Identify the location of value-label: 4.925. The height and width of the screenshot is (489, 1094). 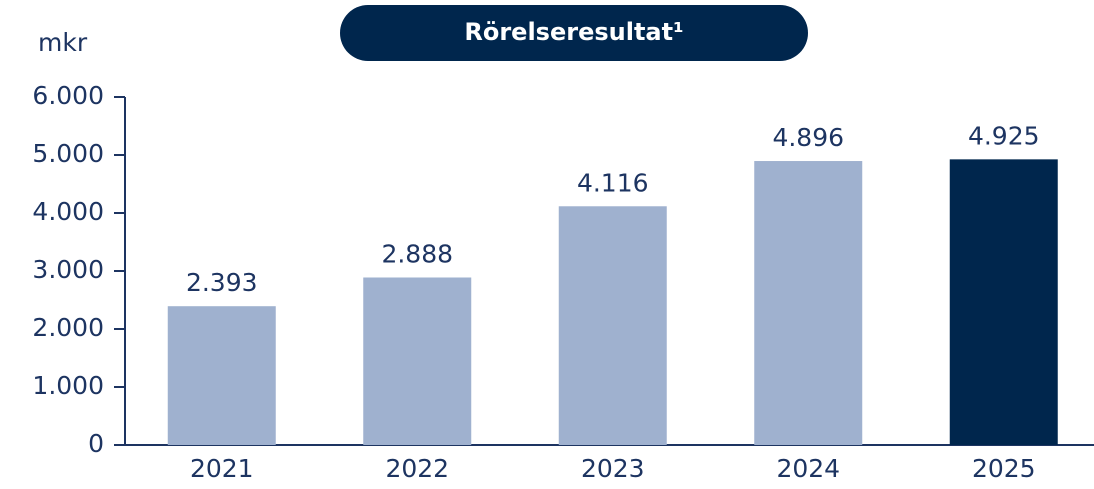
(1004, 135).